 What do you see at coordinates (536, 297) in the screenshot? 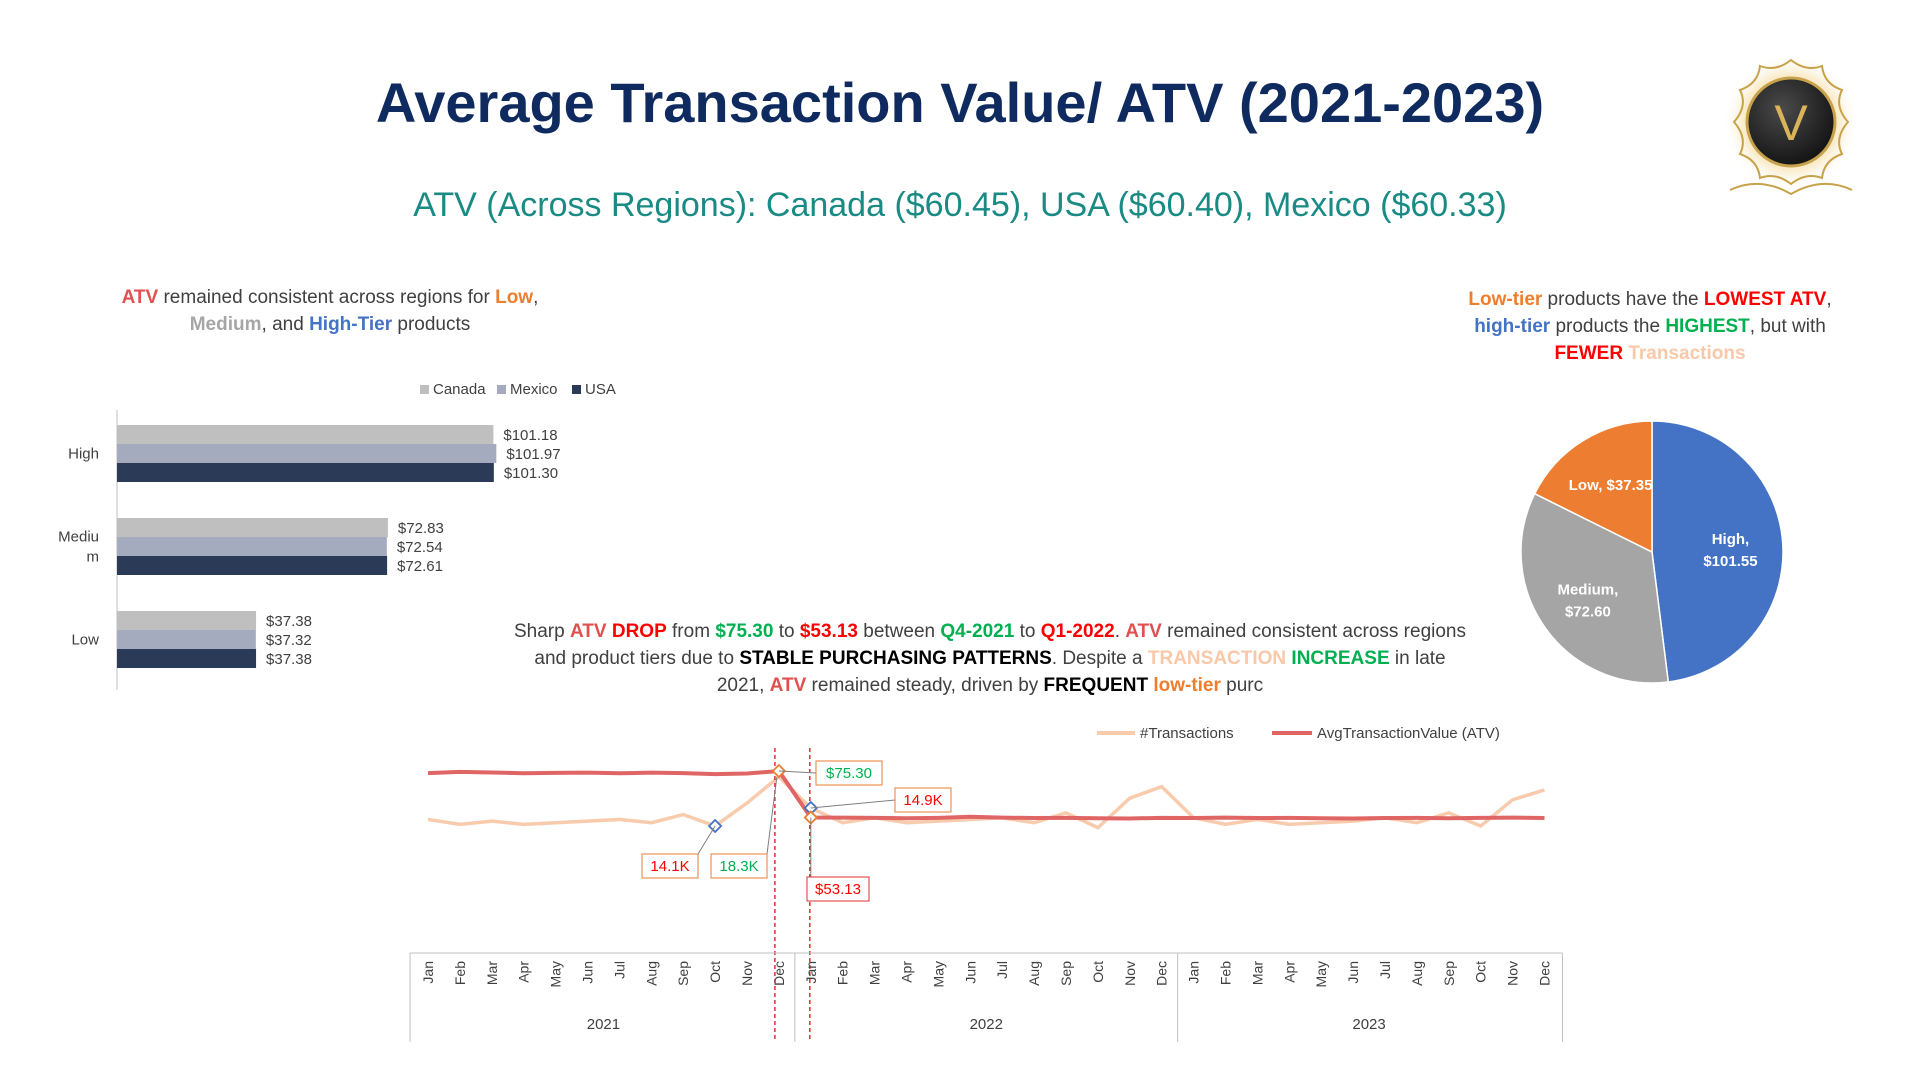
I see `note-text: ,` at bounding box center [536, 297].